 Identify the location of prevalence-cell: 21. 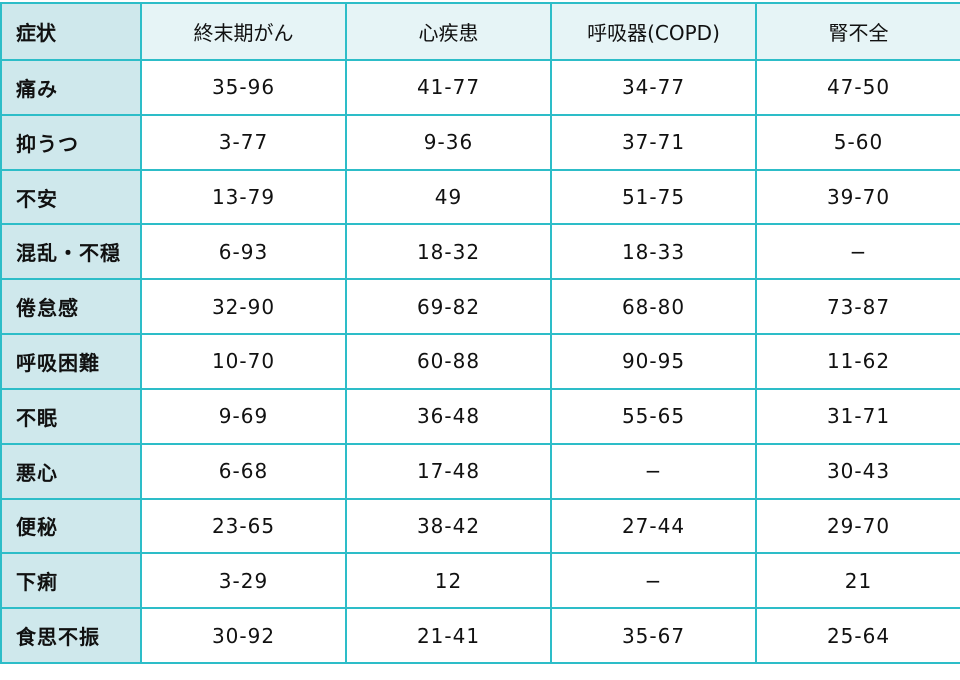
(857, 581).